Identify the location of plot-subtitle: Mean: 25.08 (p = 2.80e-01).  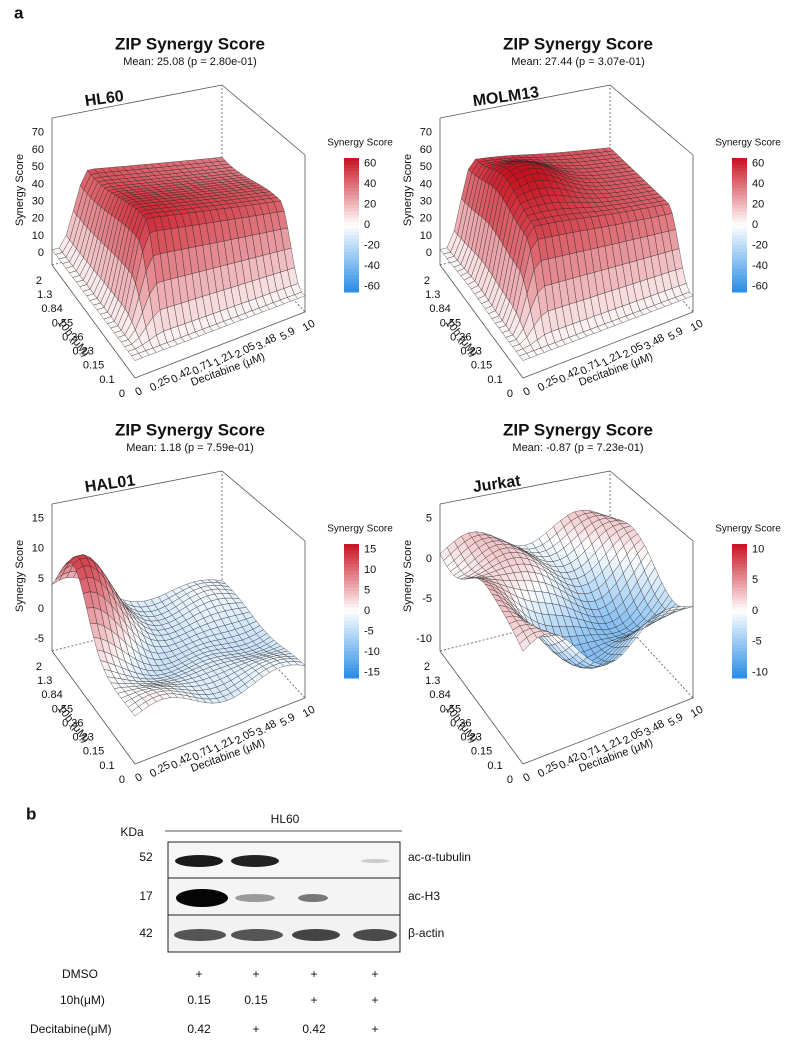
(190, 62).